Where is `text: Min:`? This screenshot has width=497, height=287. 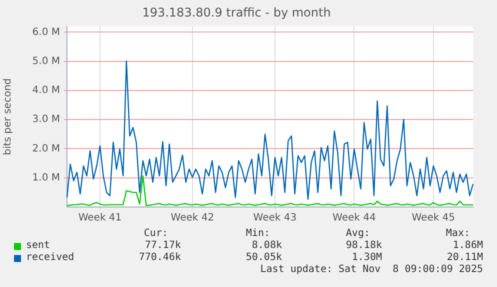 text: Min: is located at coordinates (258, 234).